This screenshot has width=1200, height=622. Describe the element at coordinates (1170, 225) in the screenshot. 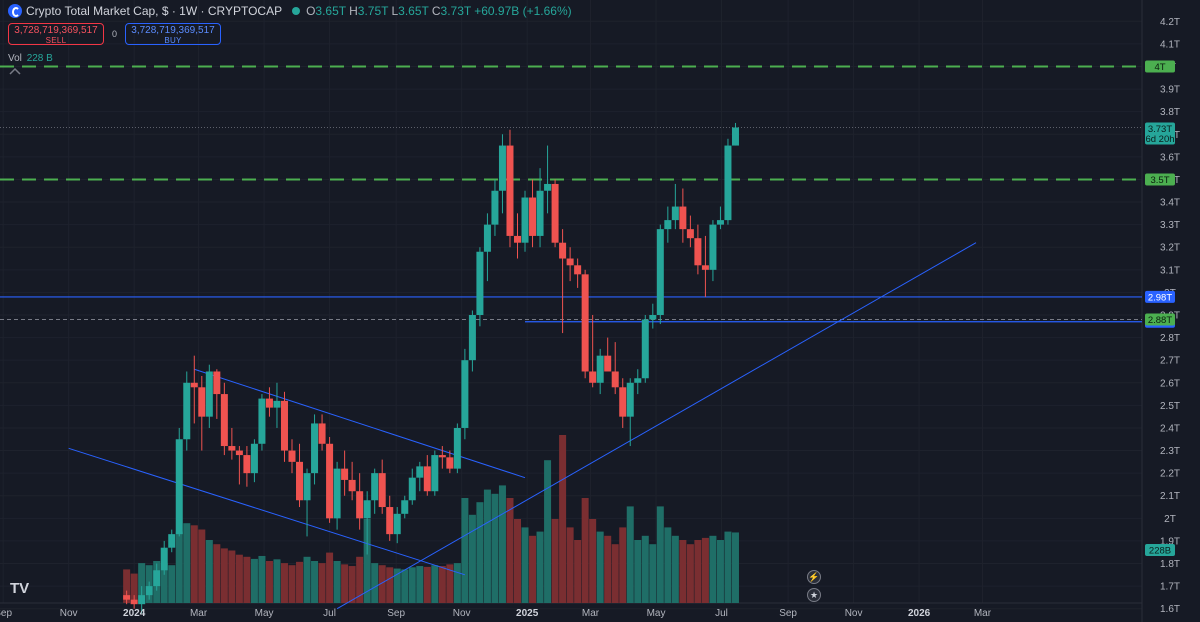

I see `price-tick-label: 3.3T` at that location.